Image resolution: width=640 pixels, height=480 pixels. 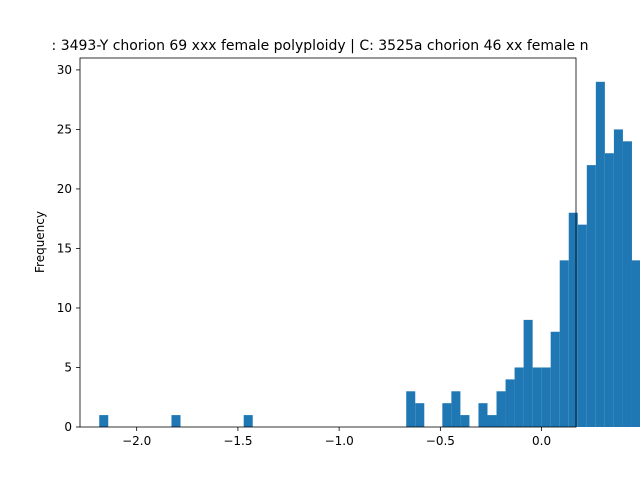 I want to click on y-tick-label: 25, so click(x=64, y=129).